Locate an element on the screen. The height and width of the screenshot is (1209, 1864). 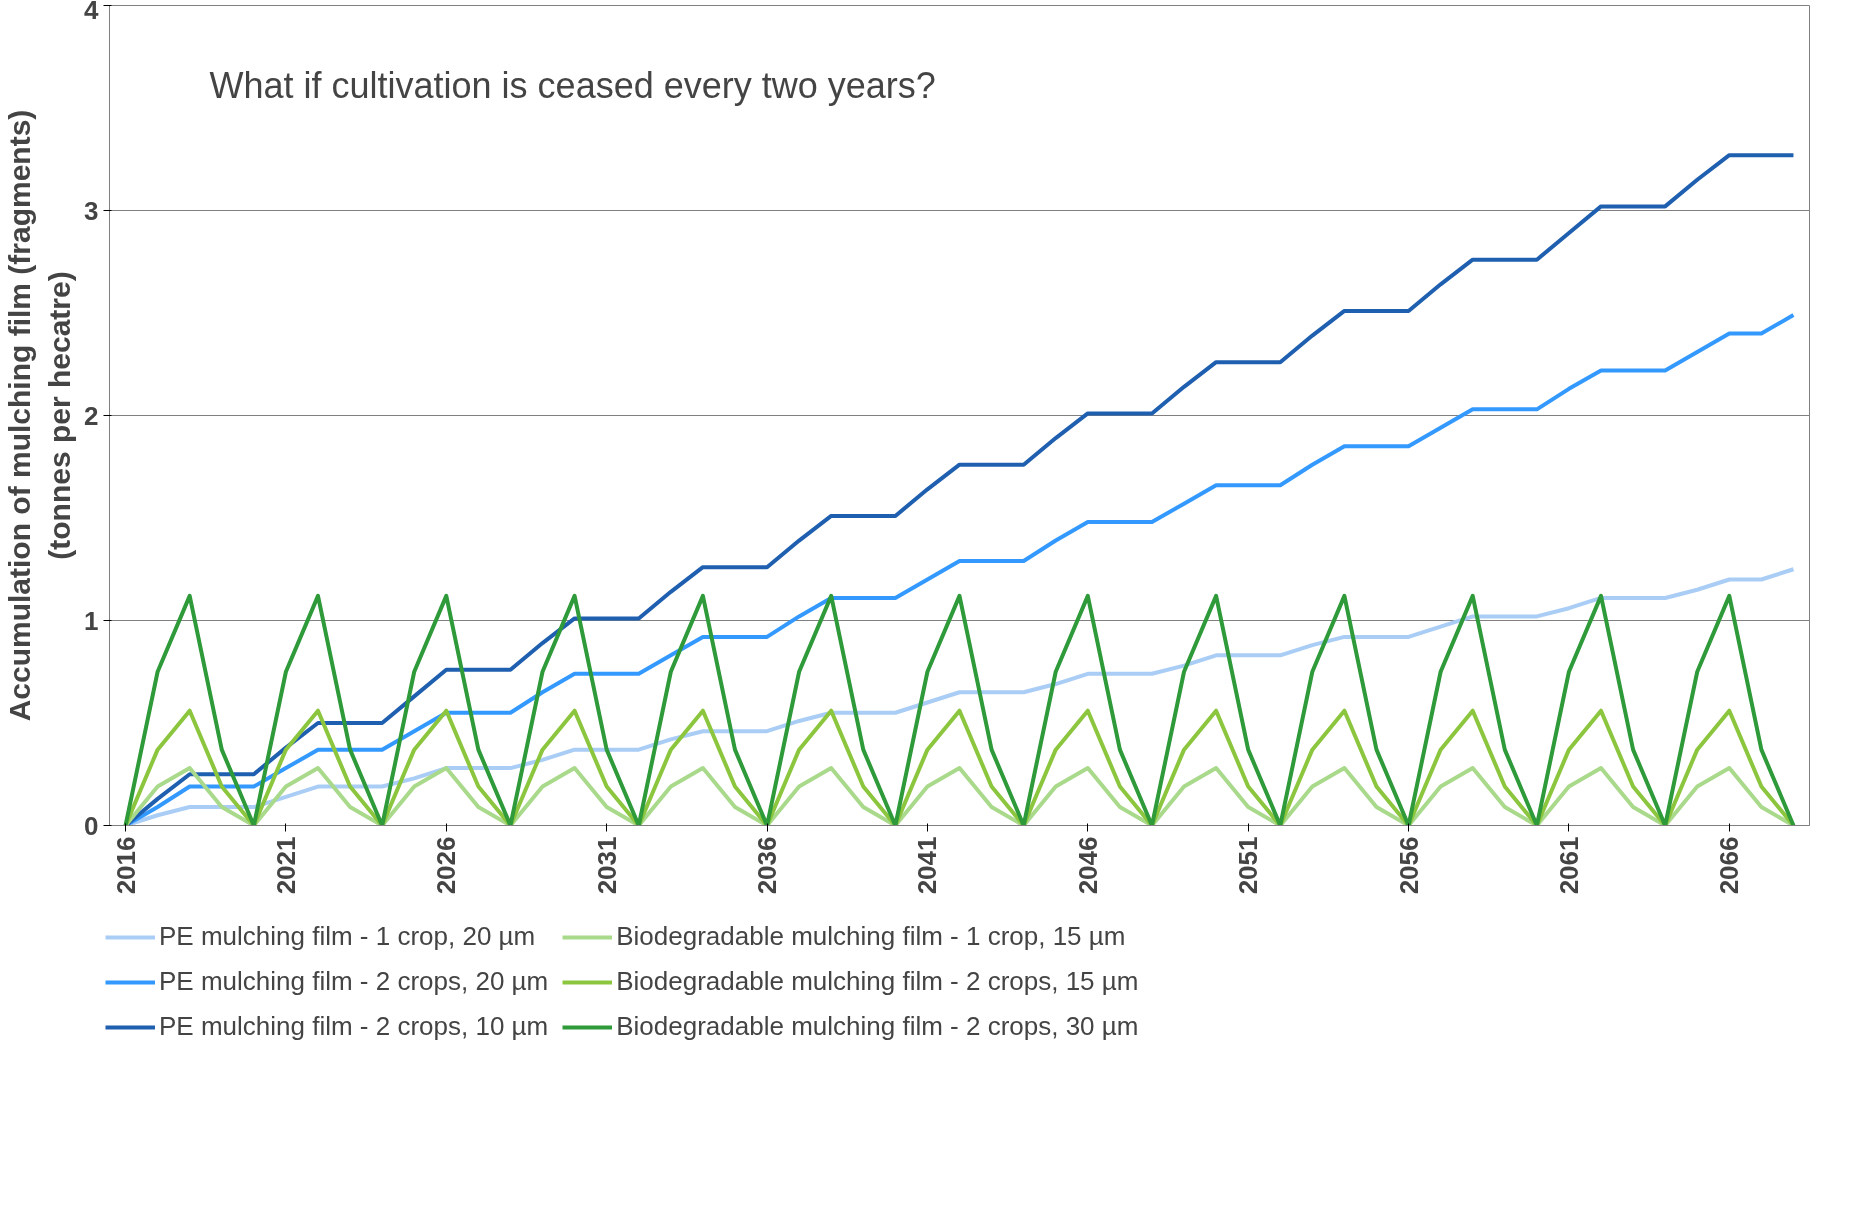
legend-label: Biodegradable mulching film - 2 crops, 30 µm is located at coordinates (877, 1026).